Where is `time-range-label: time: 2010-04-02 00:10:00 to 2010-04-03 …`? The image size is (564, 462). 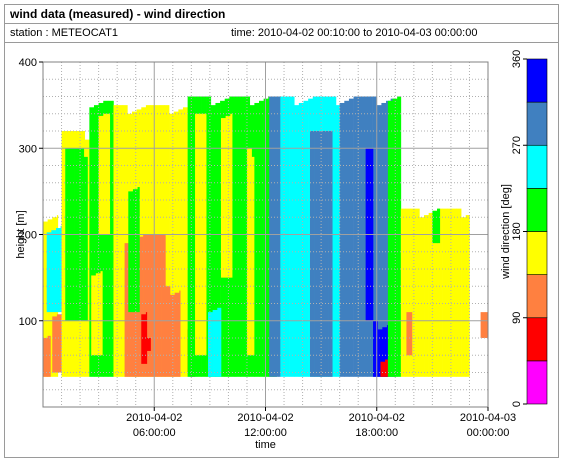 time-range-label: time: 2010-04-02 00:10:00 to 2010-04-03 … is located at coordinates (354, 33).